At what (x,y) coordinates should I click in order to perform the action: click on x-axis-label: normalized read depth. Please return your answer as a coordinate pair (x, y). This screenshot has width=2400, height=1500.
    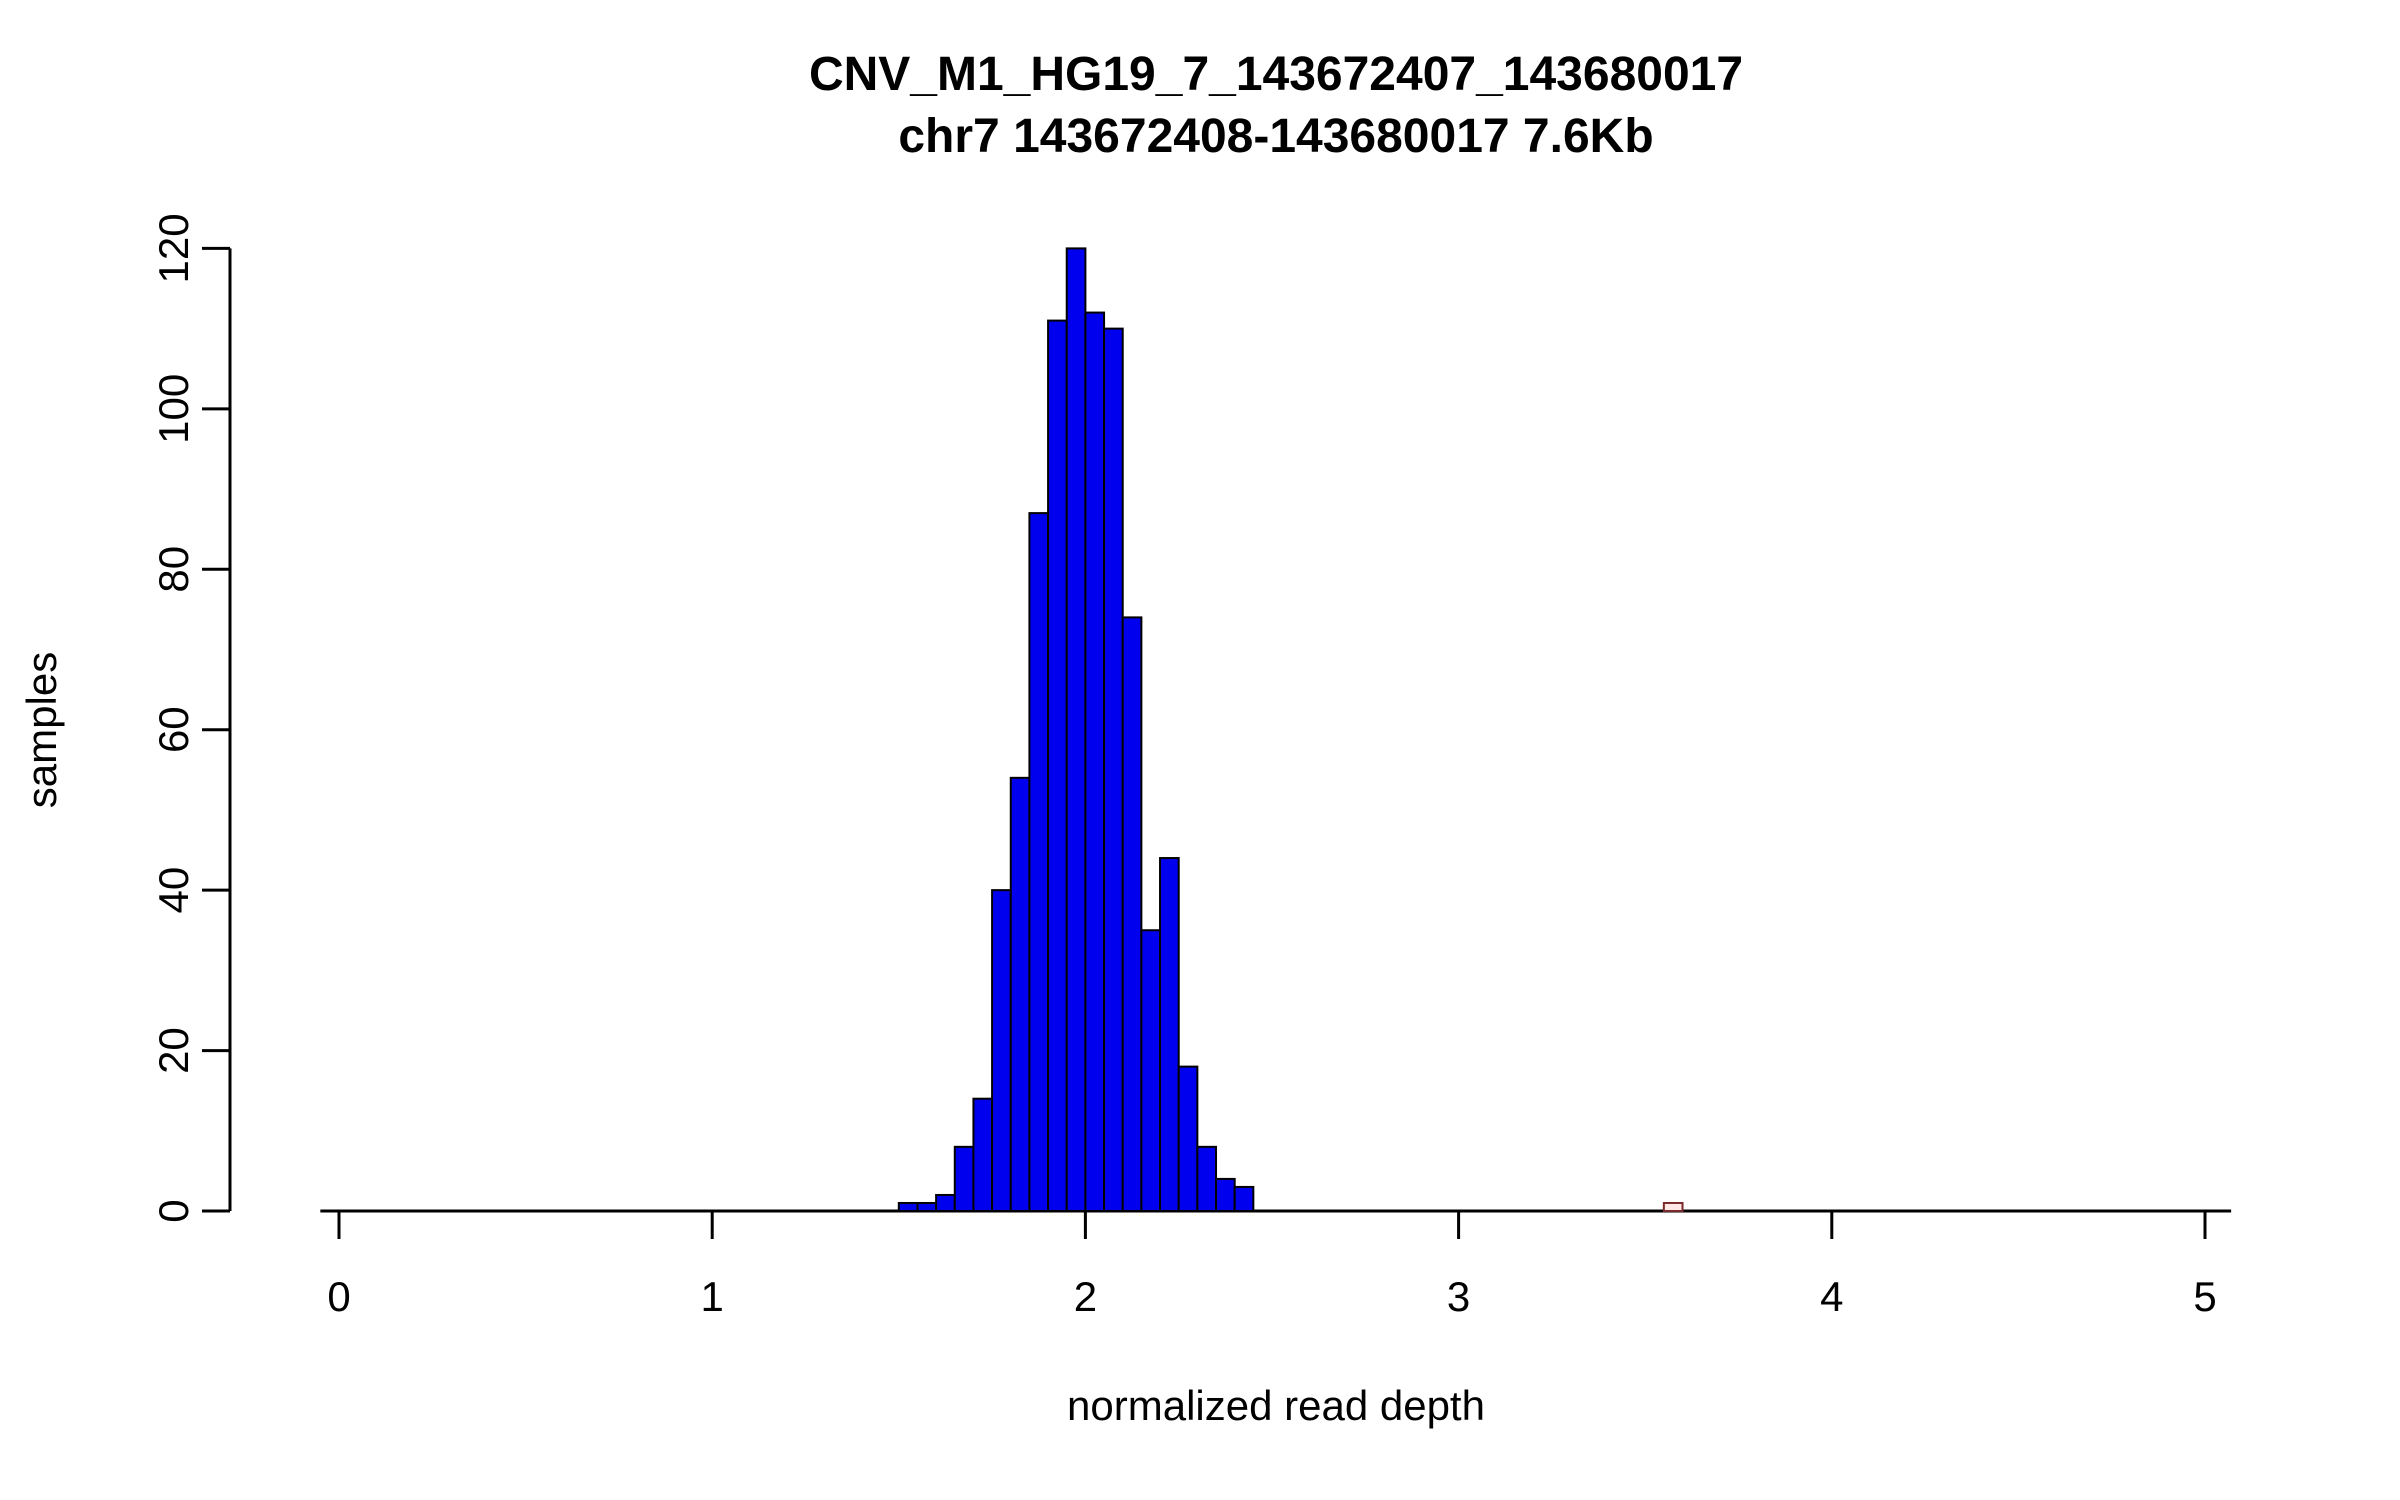
    Looking at the image, I should click on (1276, 1405).